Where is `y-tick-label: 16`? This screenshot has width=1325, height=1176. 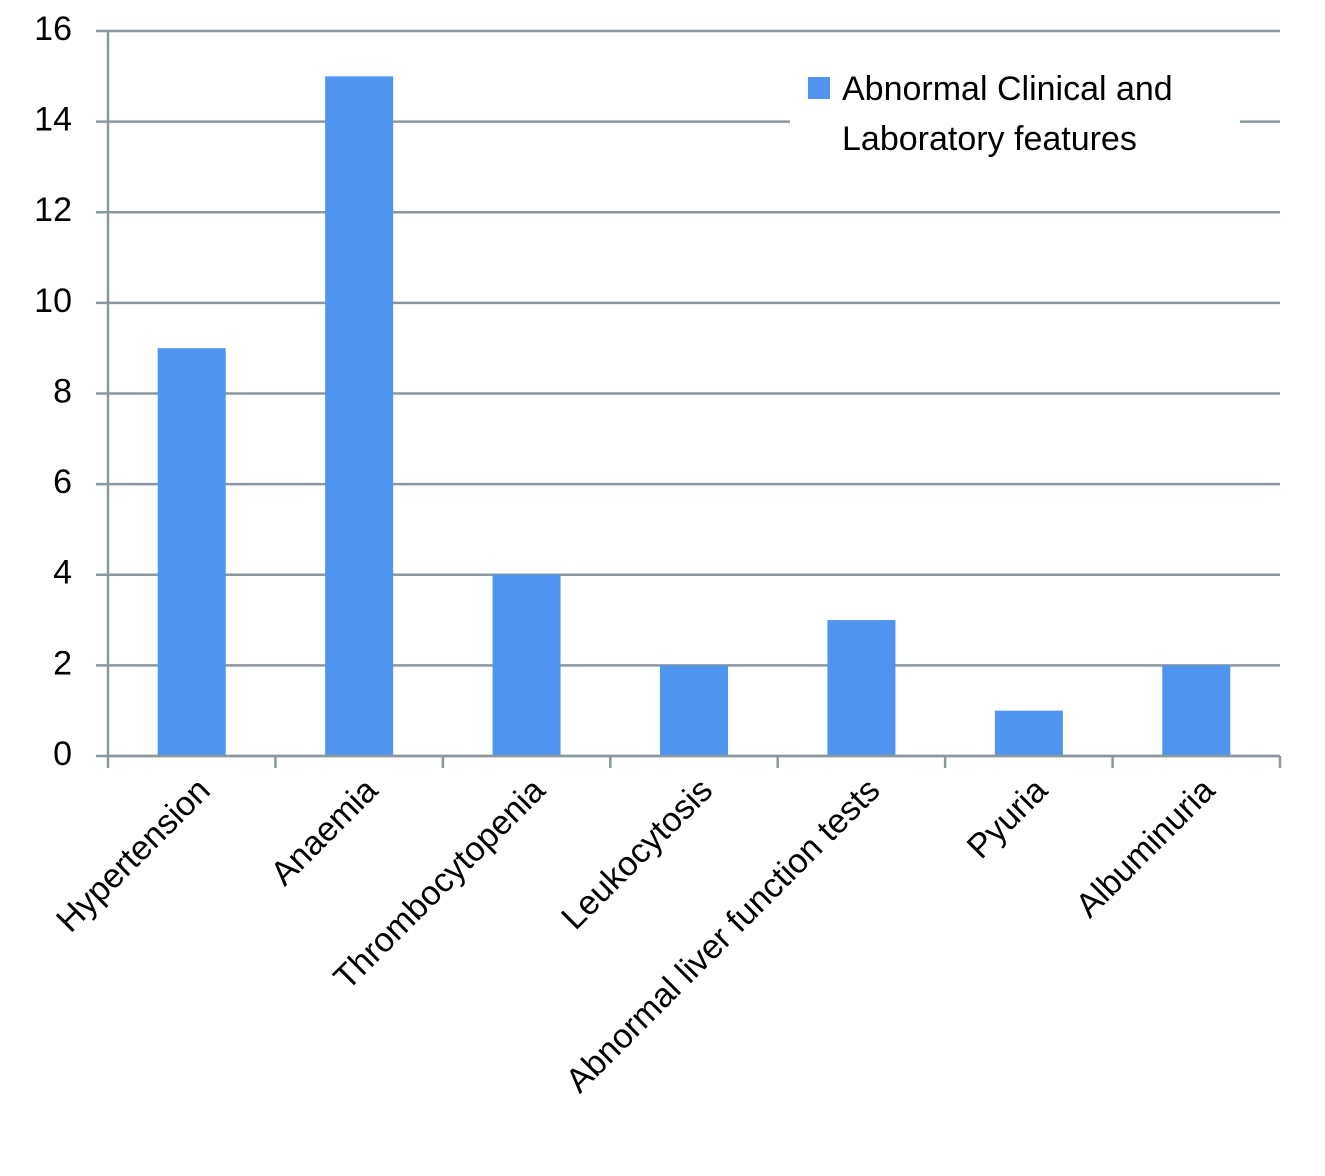 y-tick-label: 16 is located at coordinates (53, 29).